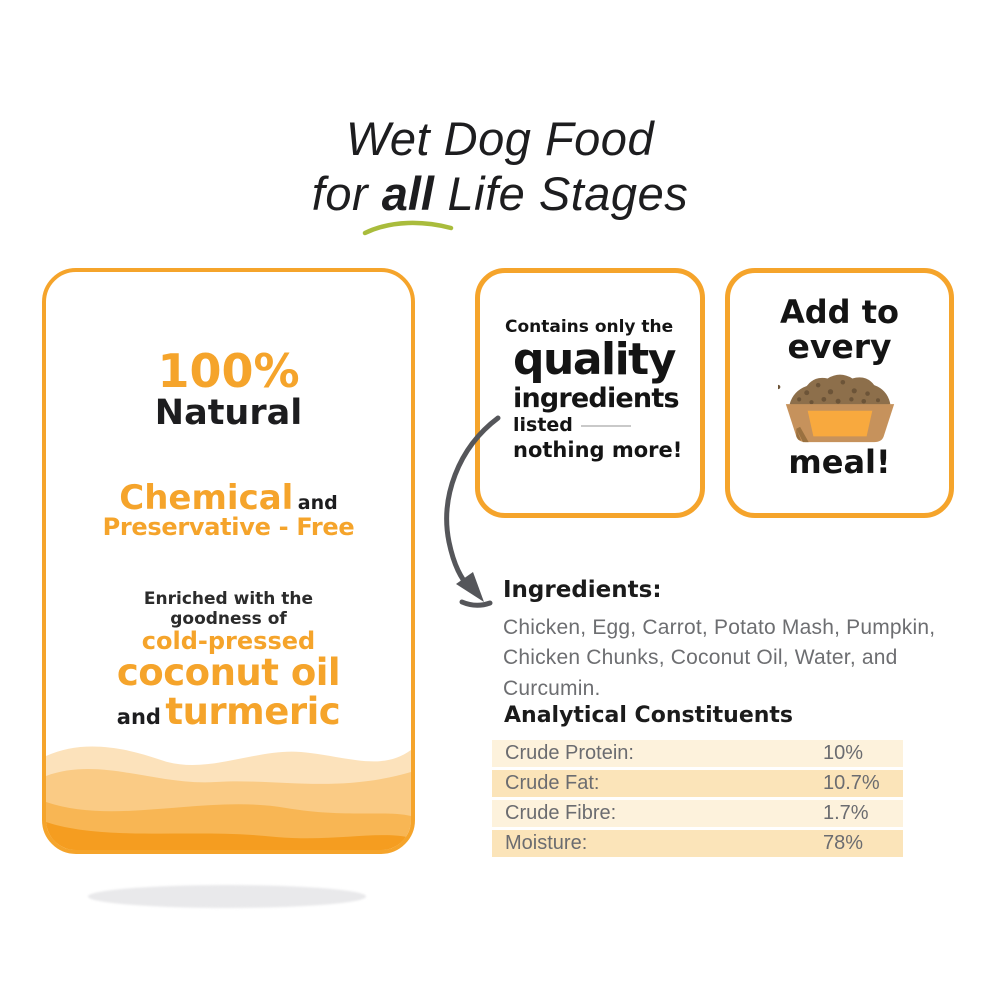  Describe the element at coordinates (649, 715) in the screenshot. I see `analytical-heading: Analytical Constituents` at that location.